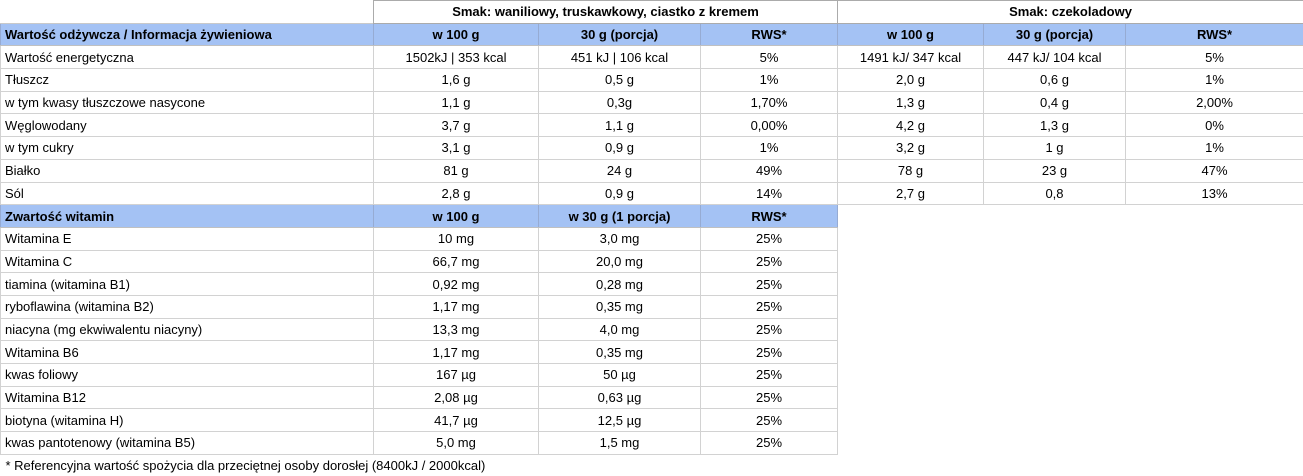 Image resolution: width=1303 pixels, height=476 pixels. I want to click on vitamin-row: Witamina C 66,7 mg 20,0 mg 25%, so click(651, 261).